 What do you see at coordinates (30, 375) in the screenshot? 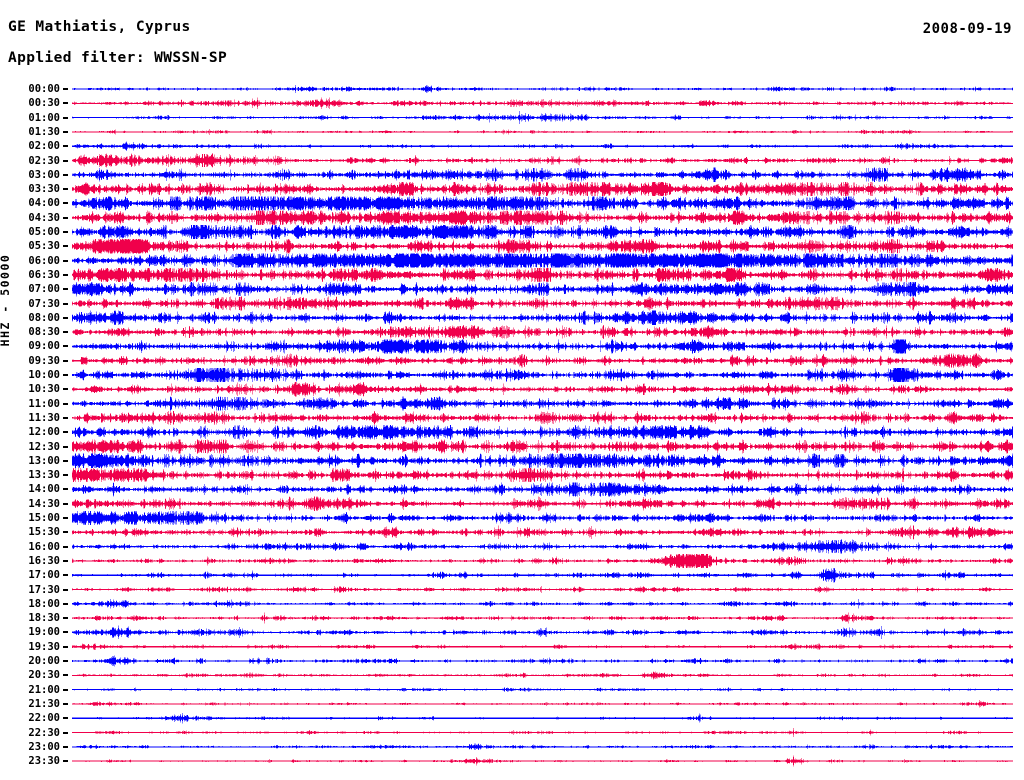
I see `time-row-label: 10:00` at bounding box center [30, 375].